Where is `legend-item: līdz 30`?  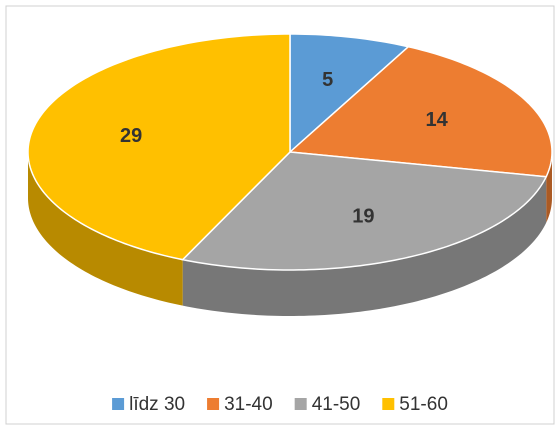
legend-item: līdz 30 is located at coordinates (148, 404).